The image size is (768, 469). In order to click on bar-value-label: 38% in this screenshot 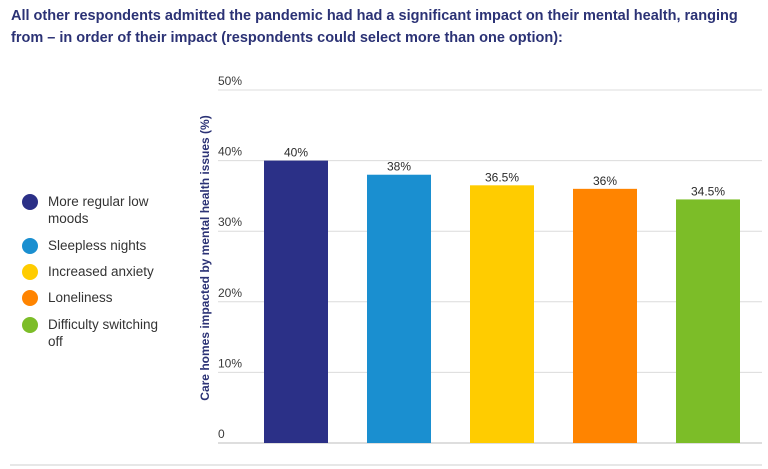, I will do `click(399, 167)`.